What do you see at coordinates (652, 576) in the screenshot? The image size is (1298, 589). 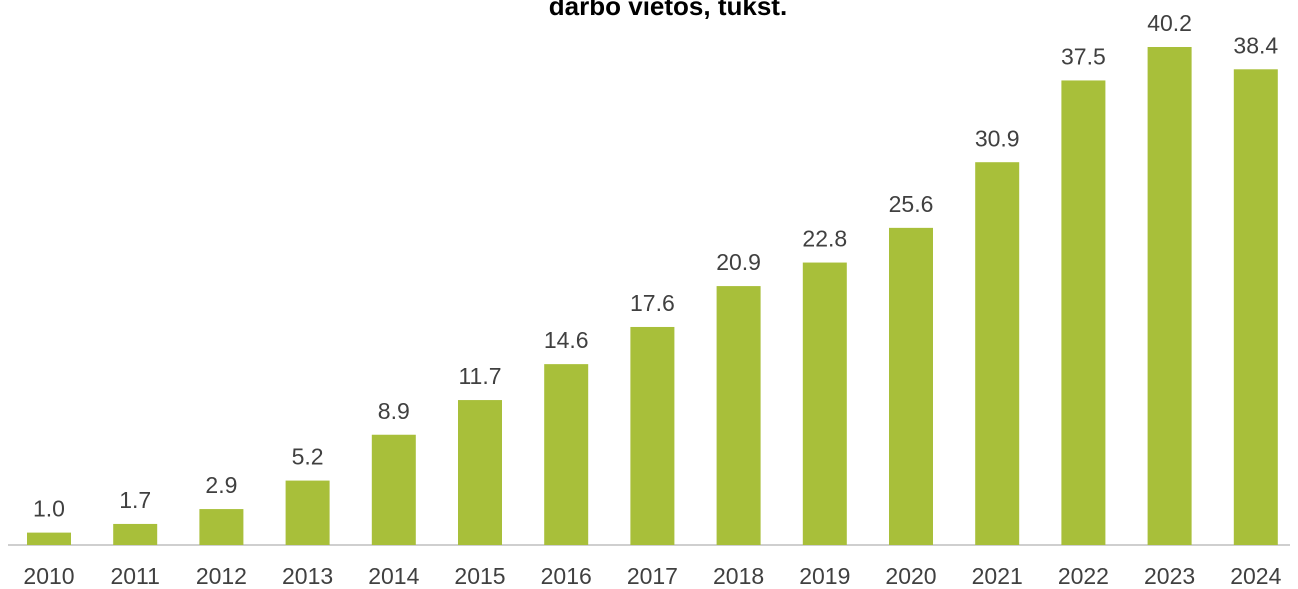 I see `x-tick-label: 2017` at bounding box center [652, 576].